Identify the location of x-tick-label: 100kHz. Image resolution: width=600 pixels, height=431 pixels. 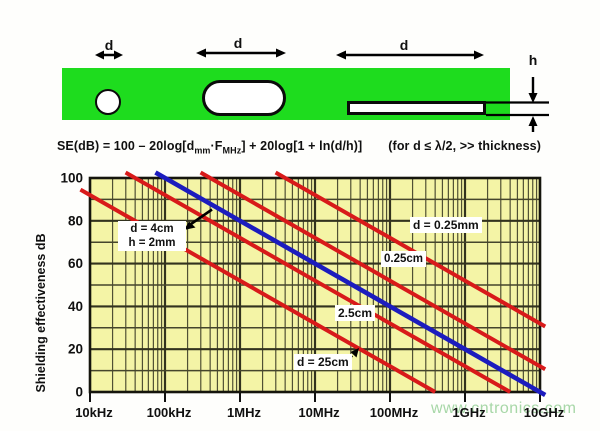
(169, 412).